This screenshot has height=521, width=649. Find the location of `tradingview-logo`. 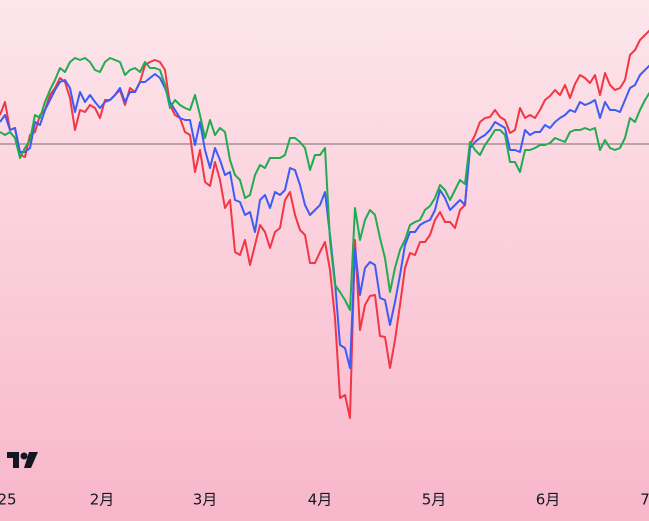

tradingview-logo is located at coordinates (22, 460).